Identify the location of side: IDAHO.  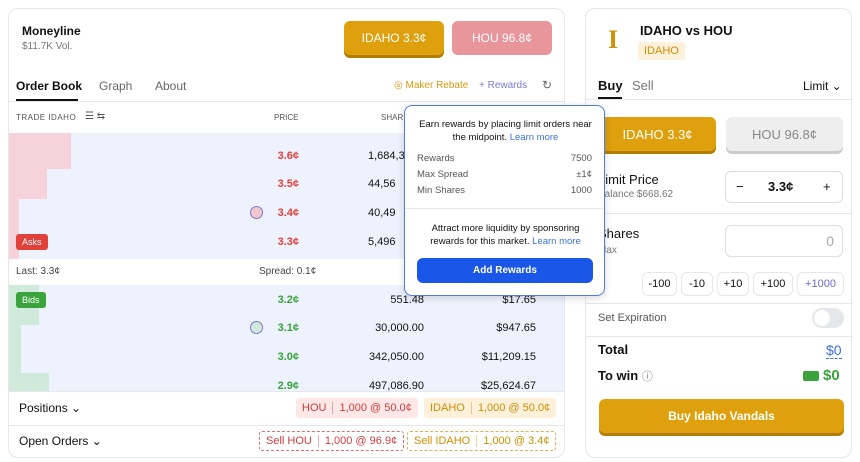
(447, 408).